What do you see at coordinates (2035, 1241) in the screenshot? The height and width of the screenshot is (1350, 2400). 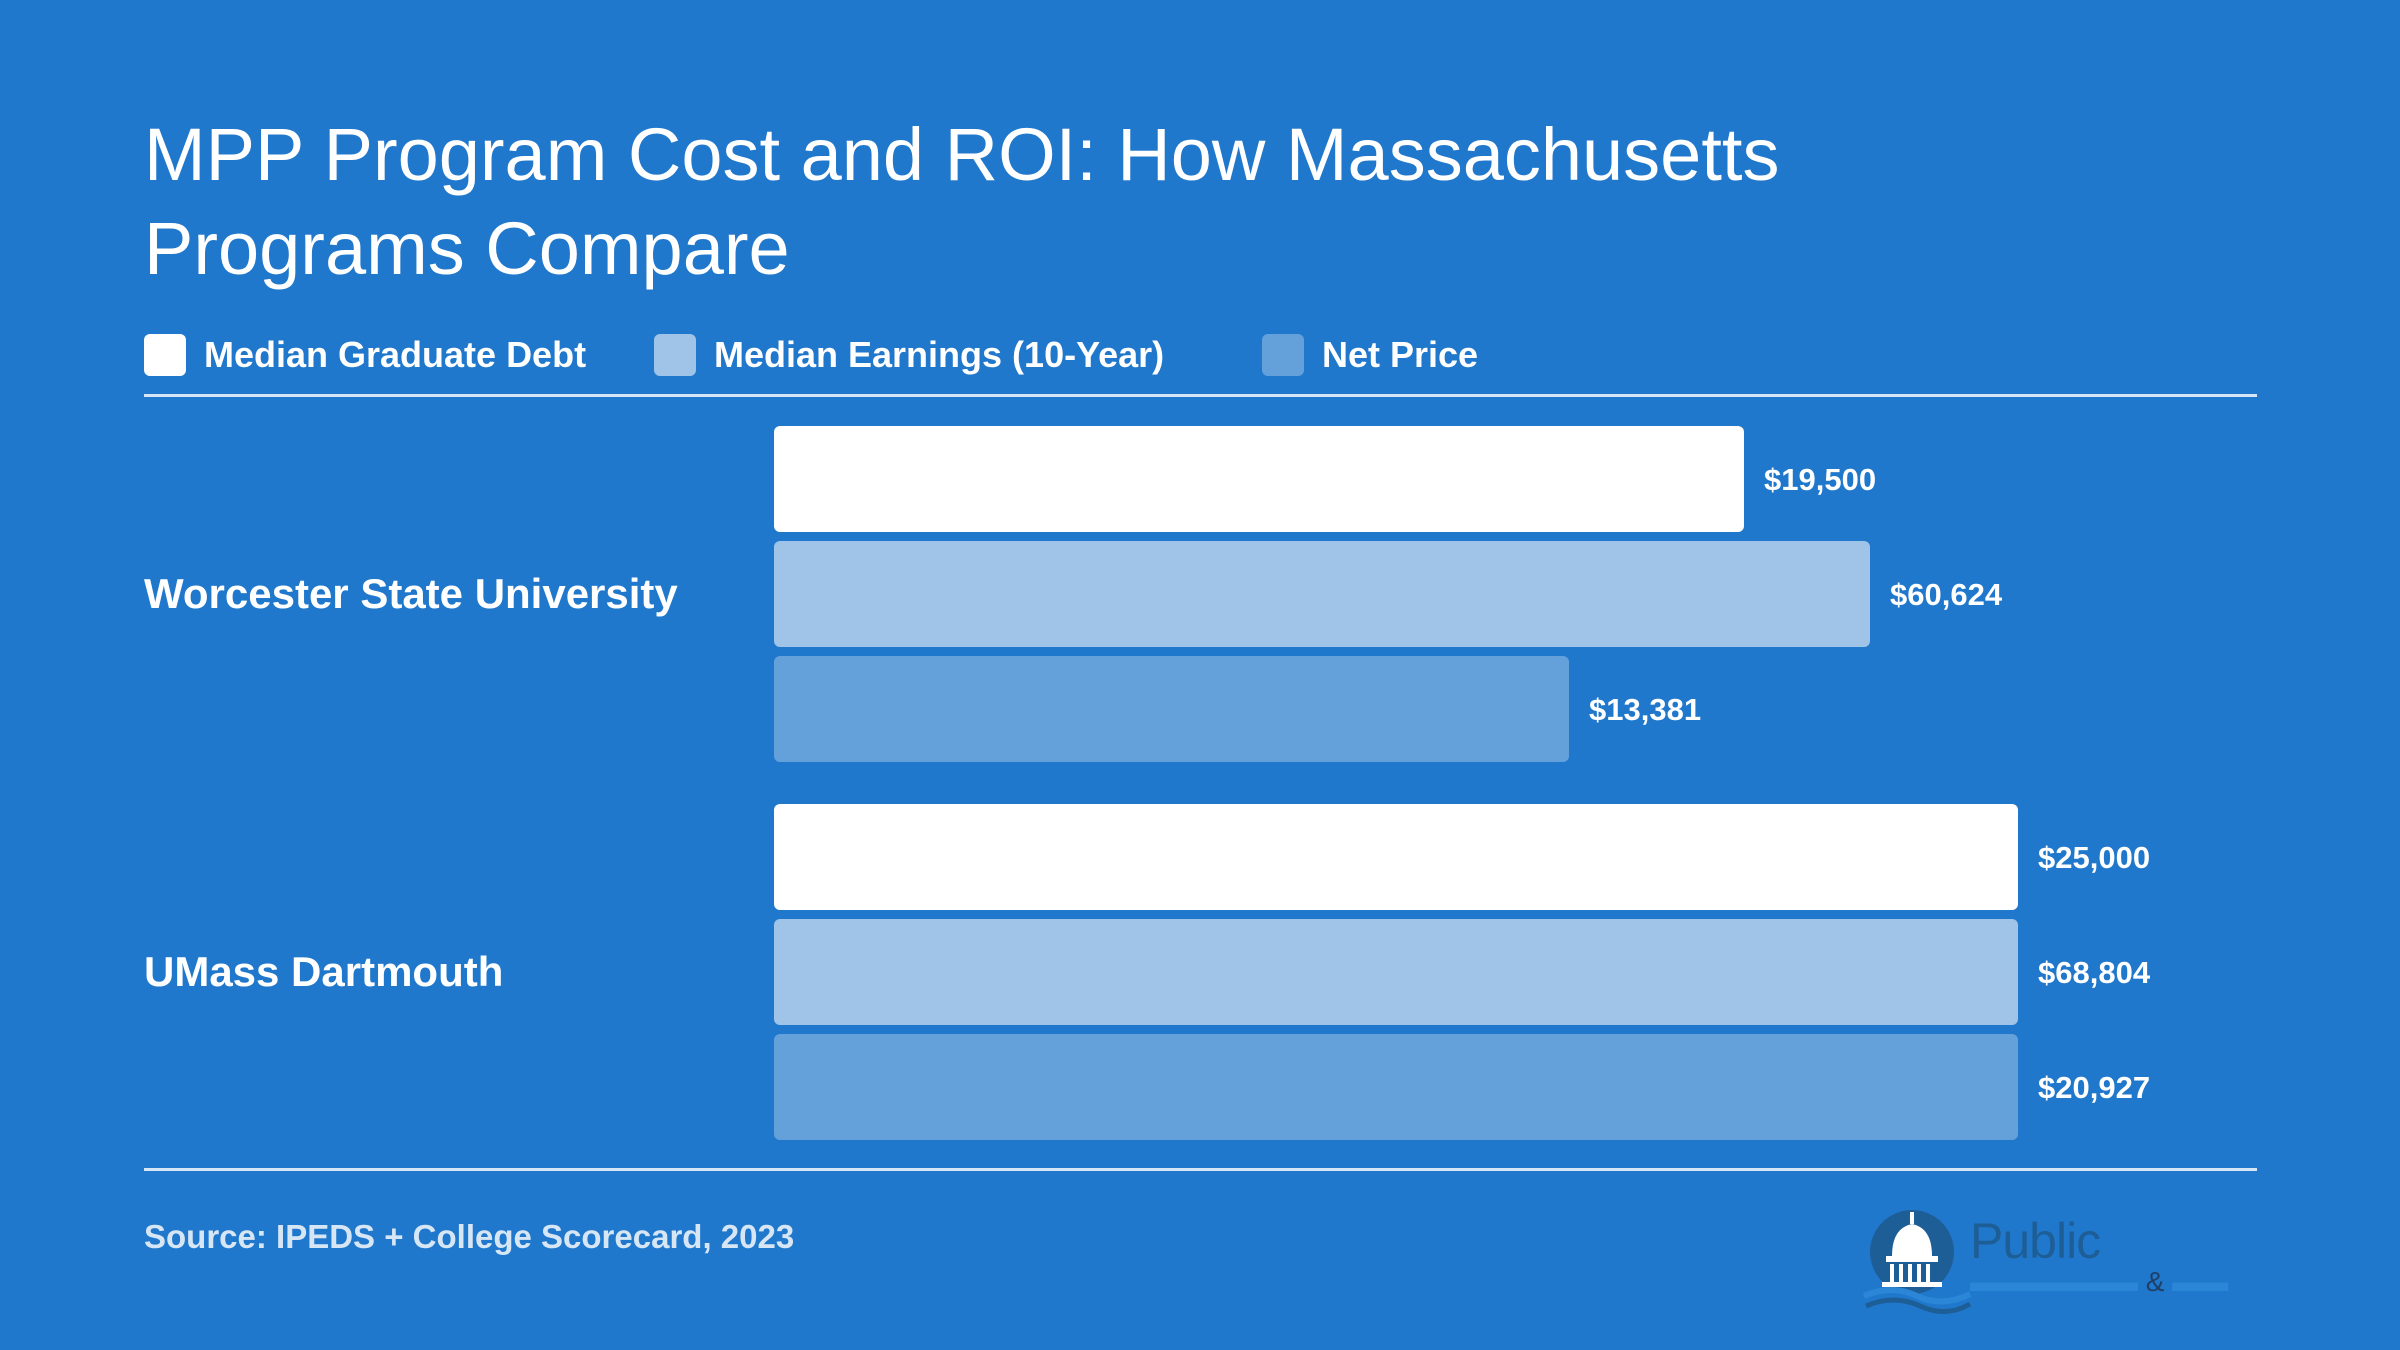 I see `logo-name: Public` at bounding box center [2035, 1241].